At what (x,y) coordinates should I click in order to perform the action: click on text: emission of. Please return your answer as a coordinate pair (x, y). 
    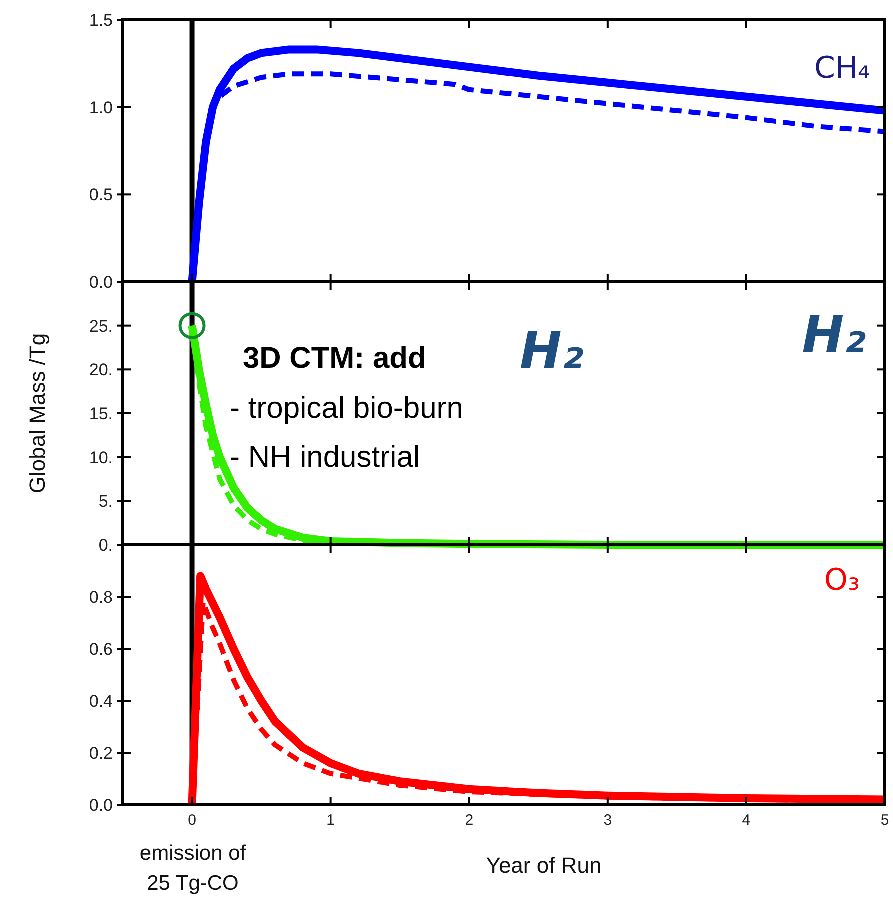
    Looking at the image, I should click on (193, 853).